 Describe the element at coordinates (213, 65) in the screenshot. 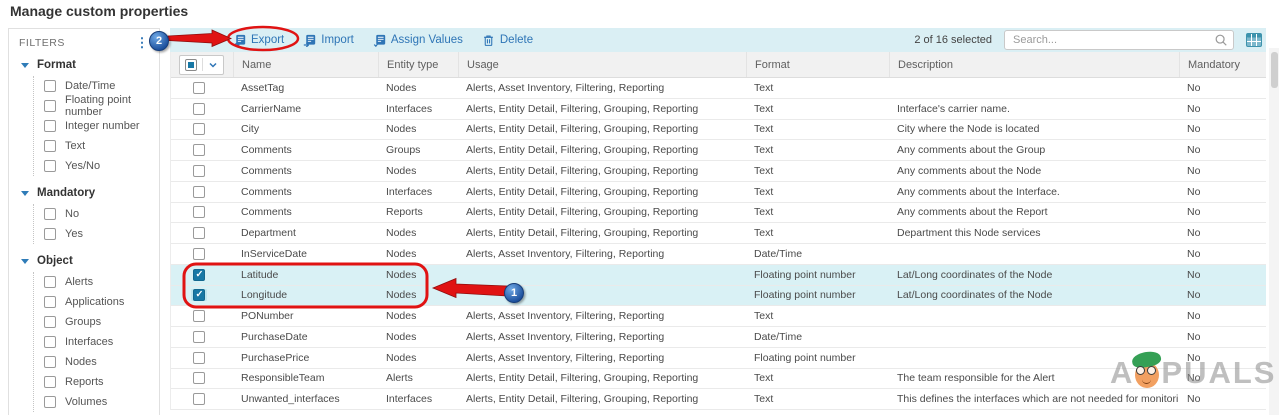

I see `chevron-down-icon` at that location.